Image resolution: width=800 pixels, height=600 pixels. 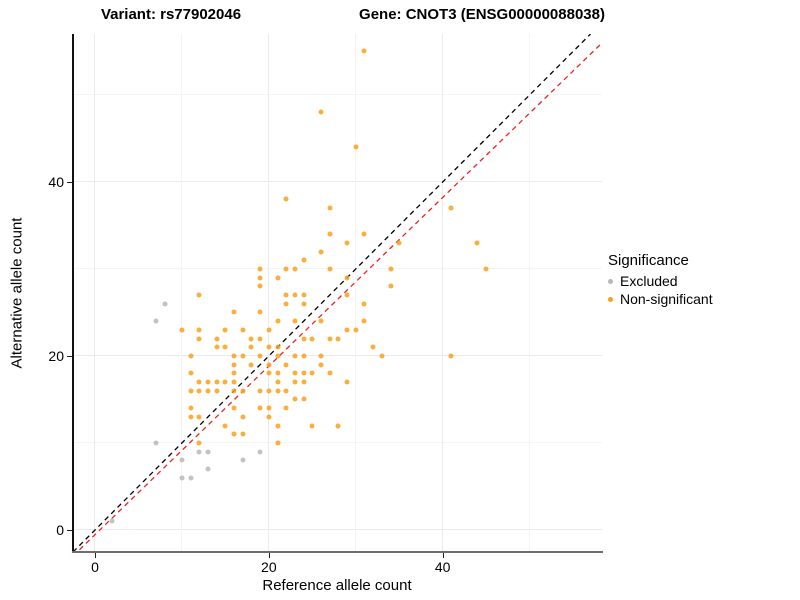 What do you see at coordinates (56, 181) in the screenshot?
I see `y-tick-label: 40` at bounding box center [56, 181].